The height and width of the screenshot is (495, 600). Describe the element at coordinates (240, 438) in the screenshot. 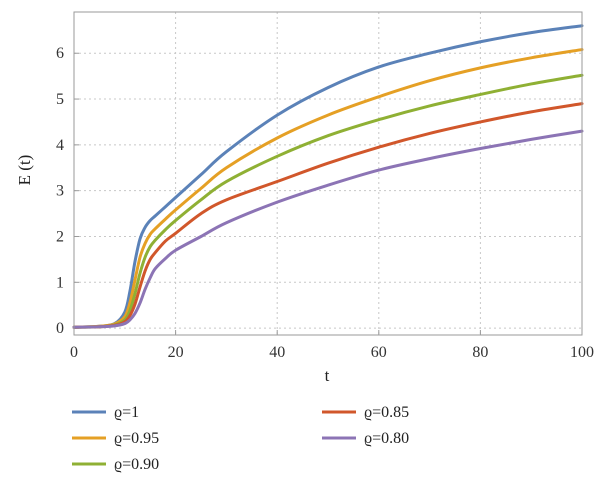

I see `legend: ϱ=1 ϱ=0.95 ϱ=0.90 ϱ=0.85 ϱ=0.80` at that location.